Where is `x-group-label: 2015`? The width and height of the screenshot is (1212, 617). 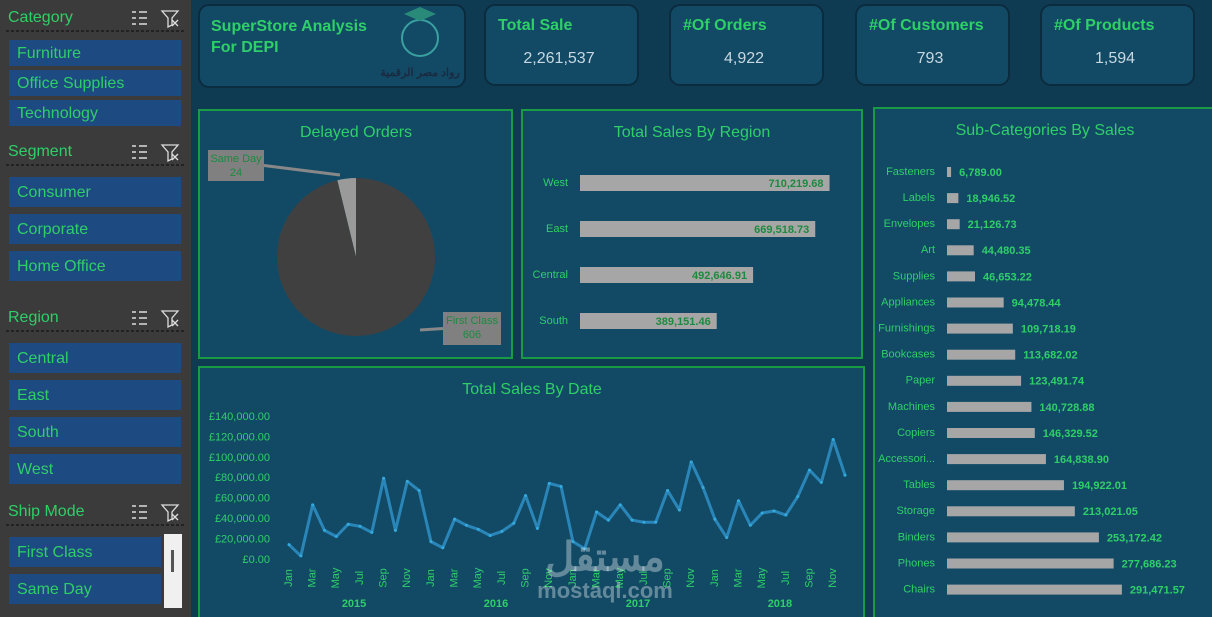
x-group-label: 2015 is located at coordinates (354, 604).